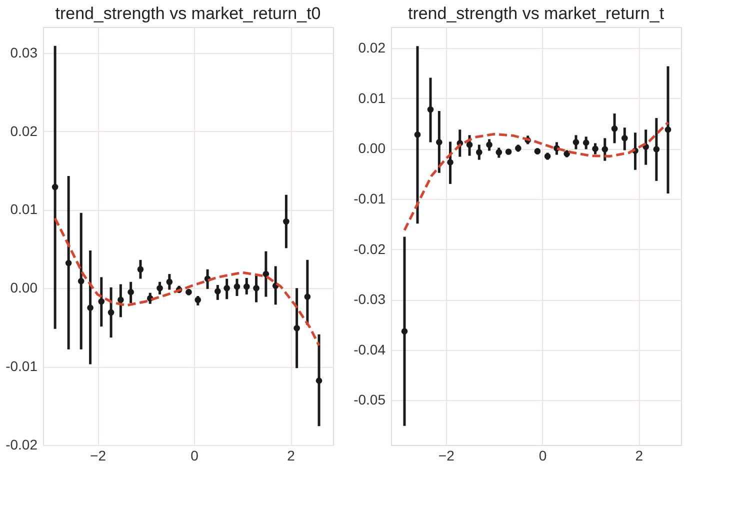 This screenshot has width=752, height=506. What do you see at coordinates (370, 349) in the screenshot?
I see `y-tick-label: -0.04` at bounding box center [370, 349].